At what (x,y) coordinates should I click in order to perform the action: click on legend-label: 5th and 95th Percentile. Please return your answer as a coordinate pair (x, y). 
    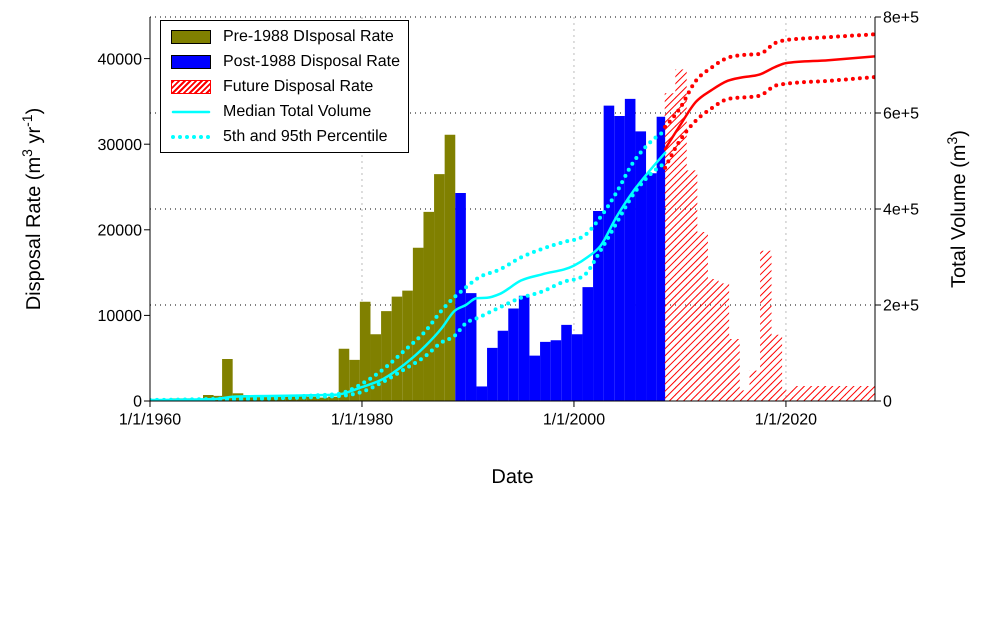
    Looking at the image, I should click on (305, 137).